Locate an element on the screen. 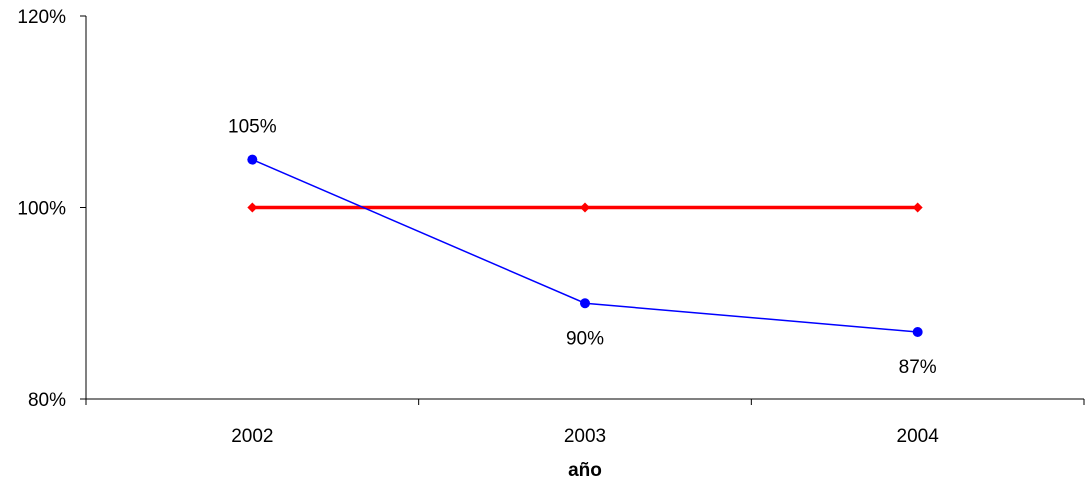 The width and height of the screenshot is (1088, 490). data-label: 90% is located at coordinates (585, 338).